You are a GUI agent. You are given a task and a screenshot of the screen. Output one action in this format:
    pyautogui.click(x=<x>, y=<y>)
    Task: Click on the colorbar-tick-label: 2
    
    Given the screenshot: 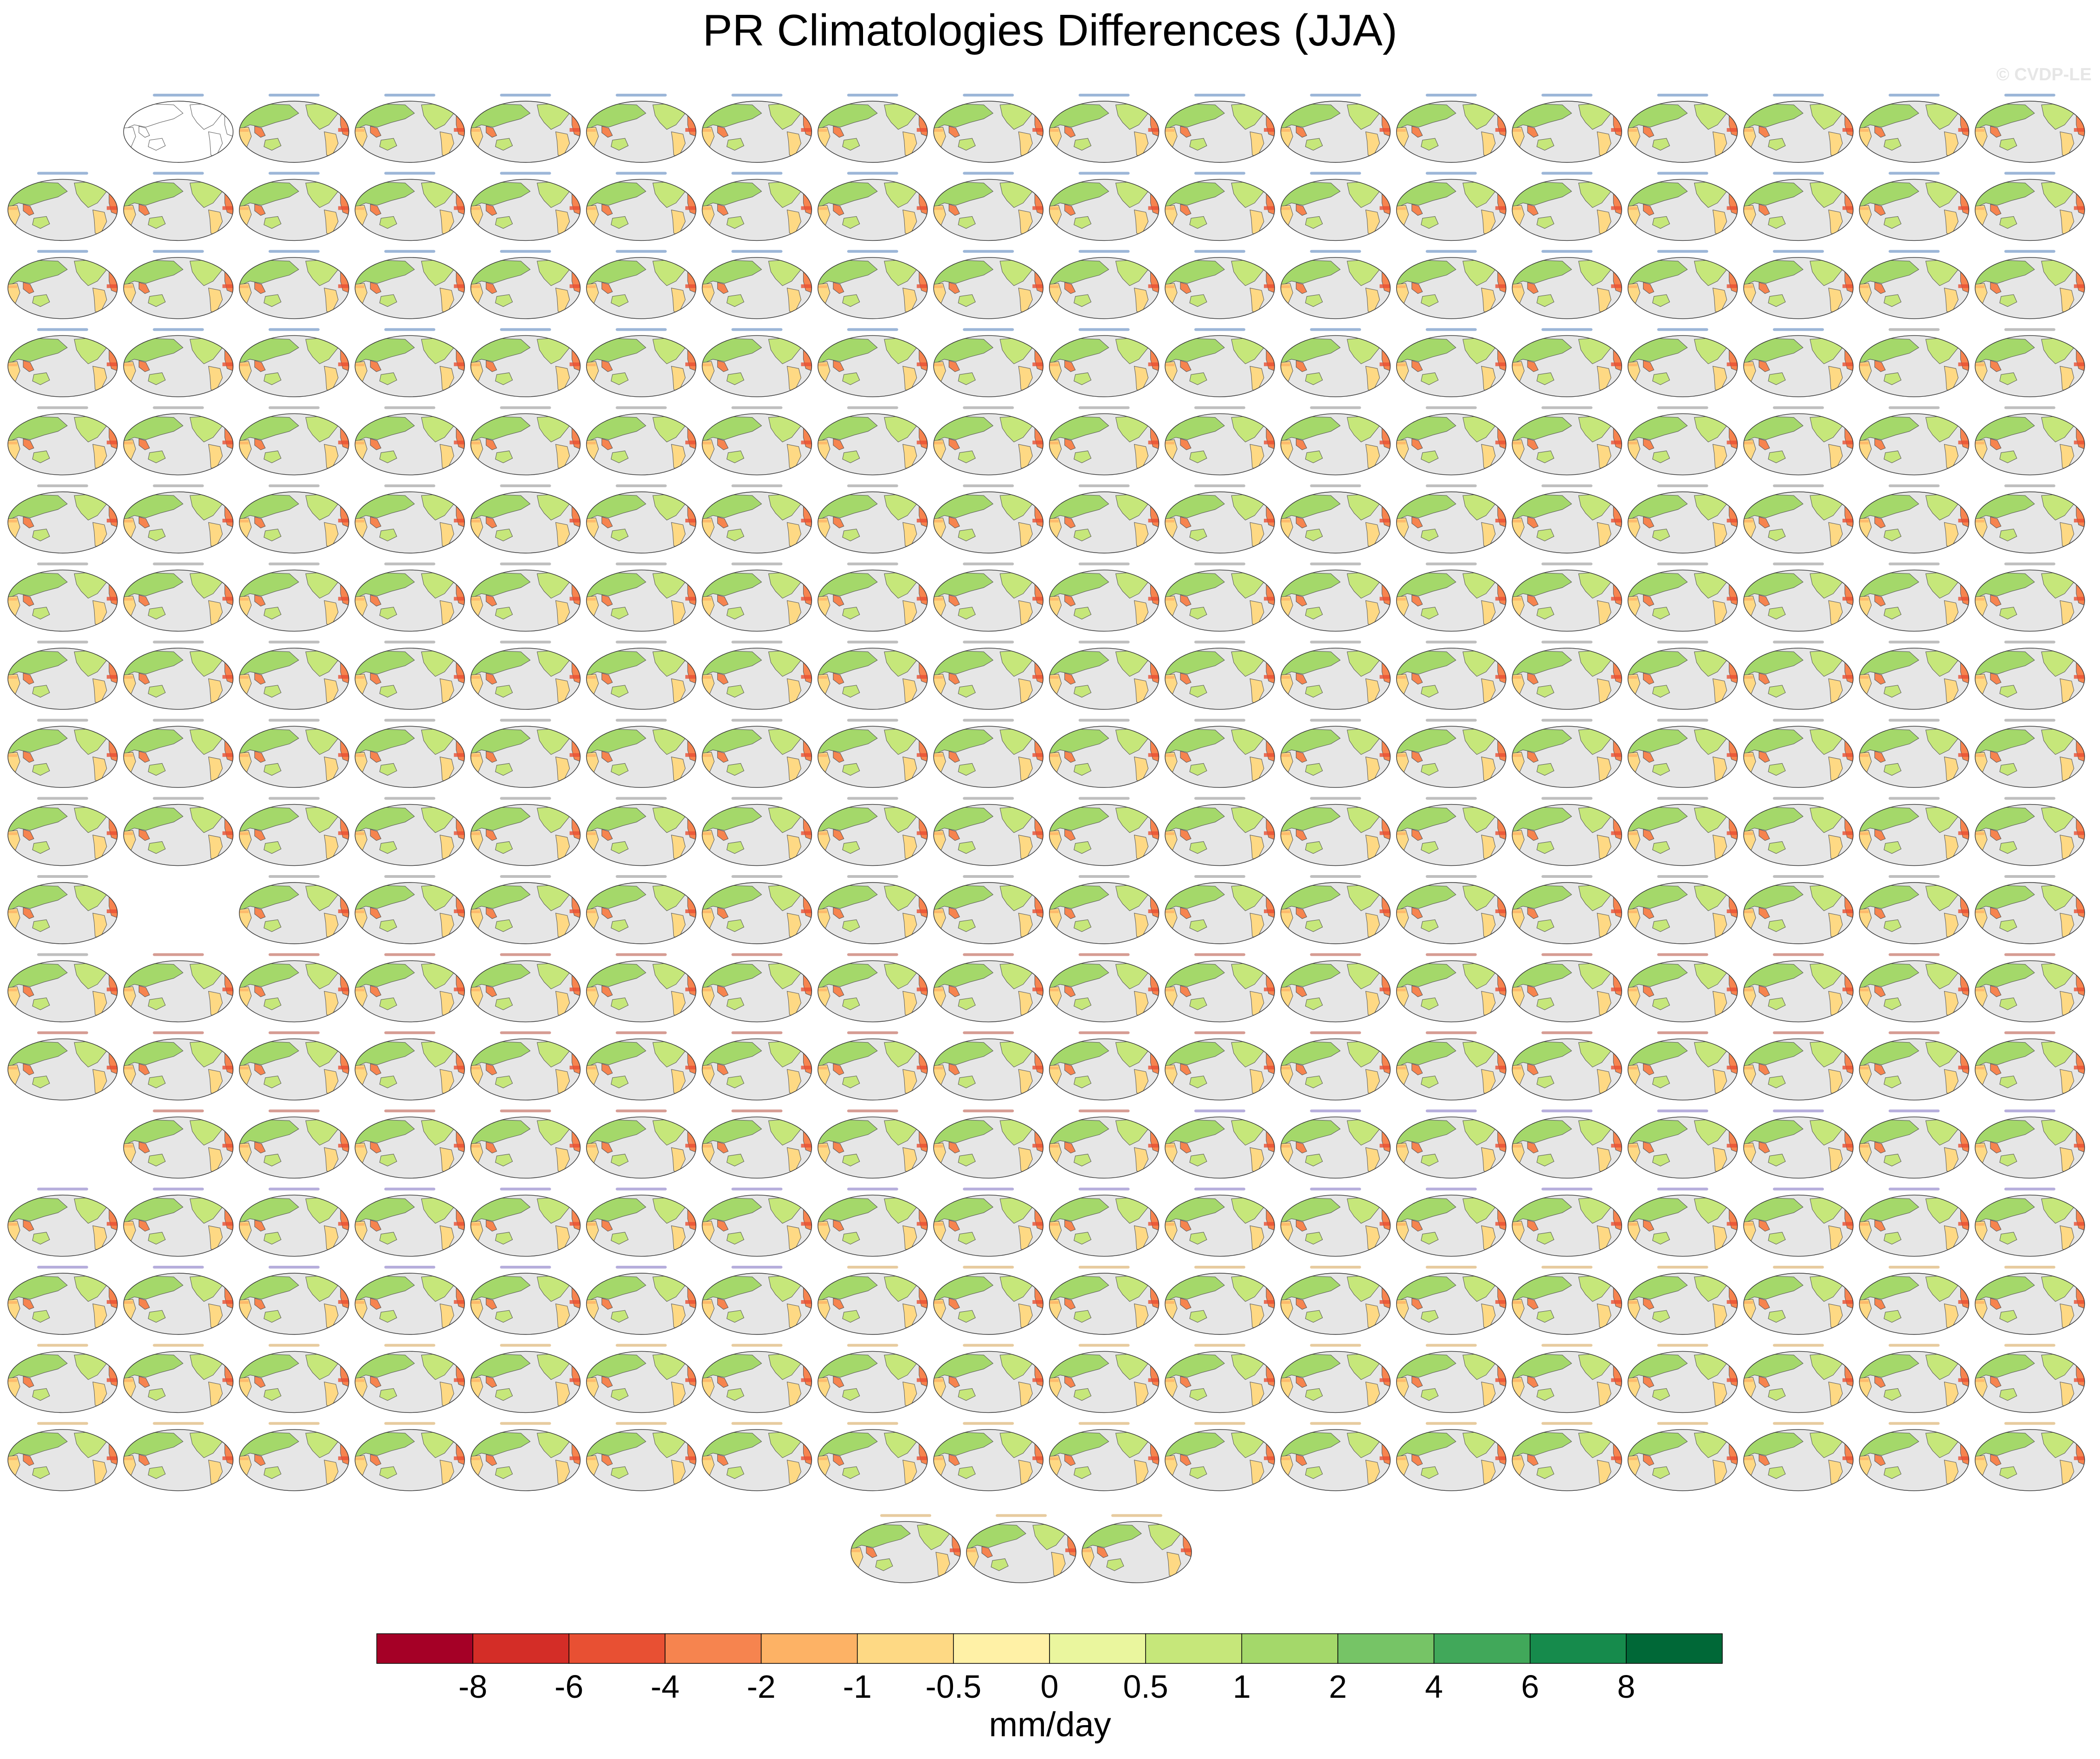 What is the action you would take?
    pyautogui.click(x=1338, y=1687)
    